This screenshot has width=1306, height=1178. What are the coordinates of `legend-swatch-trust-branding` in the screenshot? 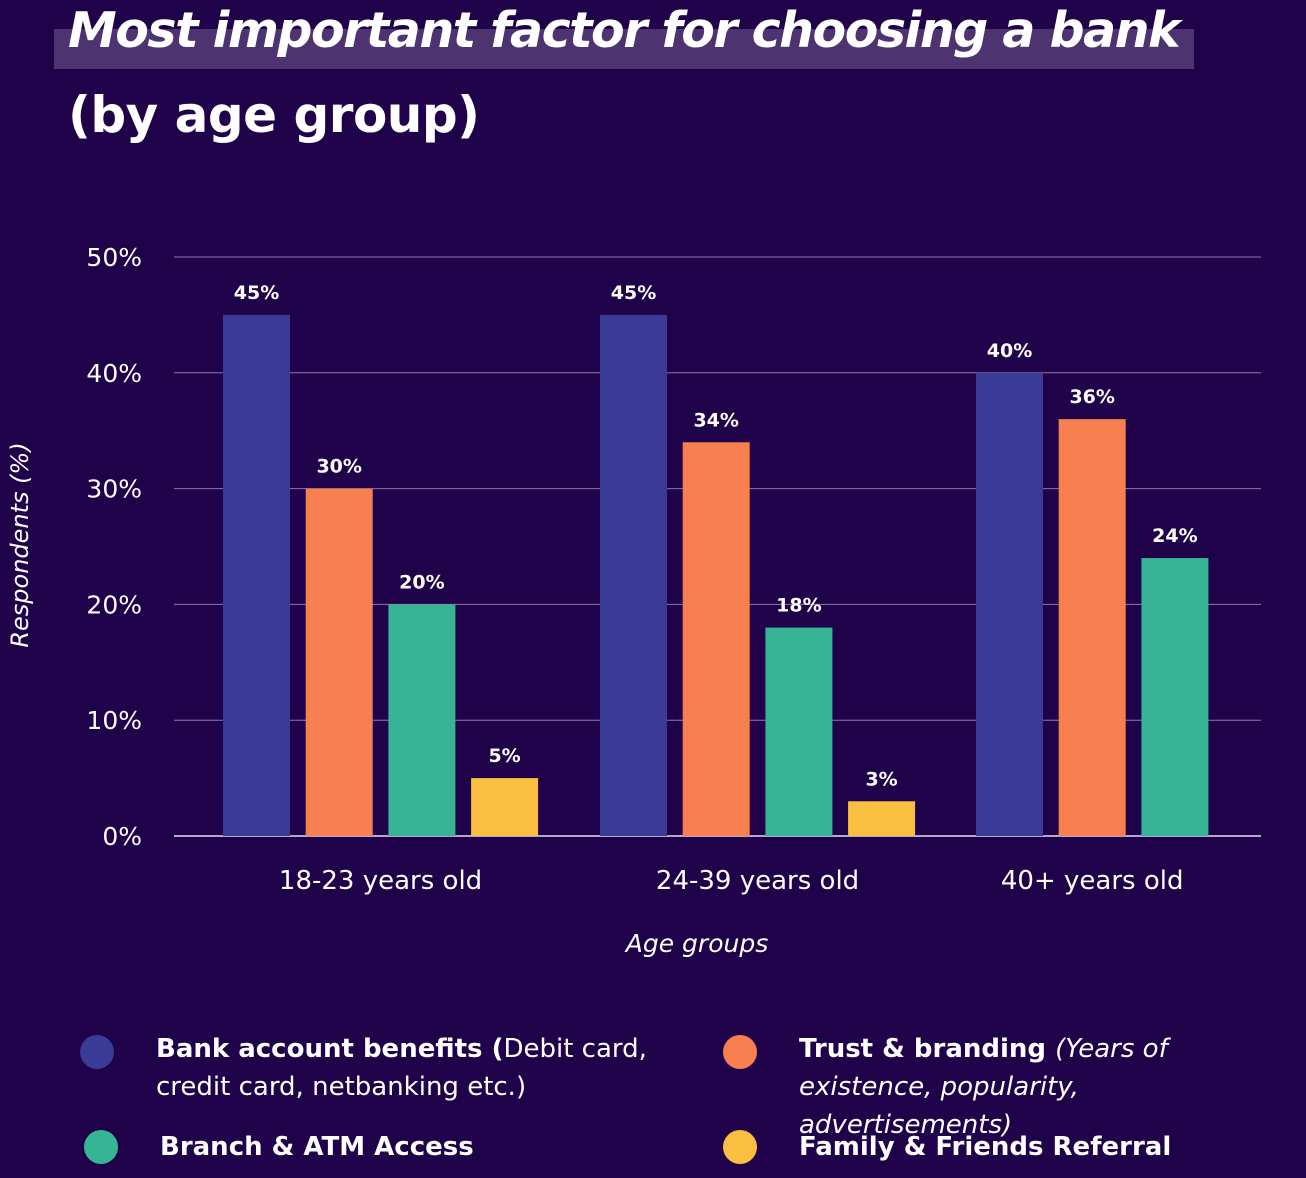 It's located at (740, 1052).